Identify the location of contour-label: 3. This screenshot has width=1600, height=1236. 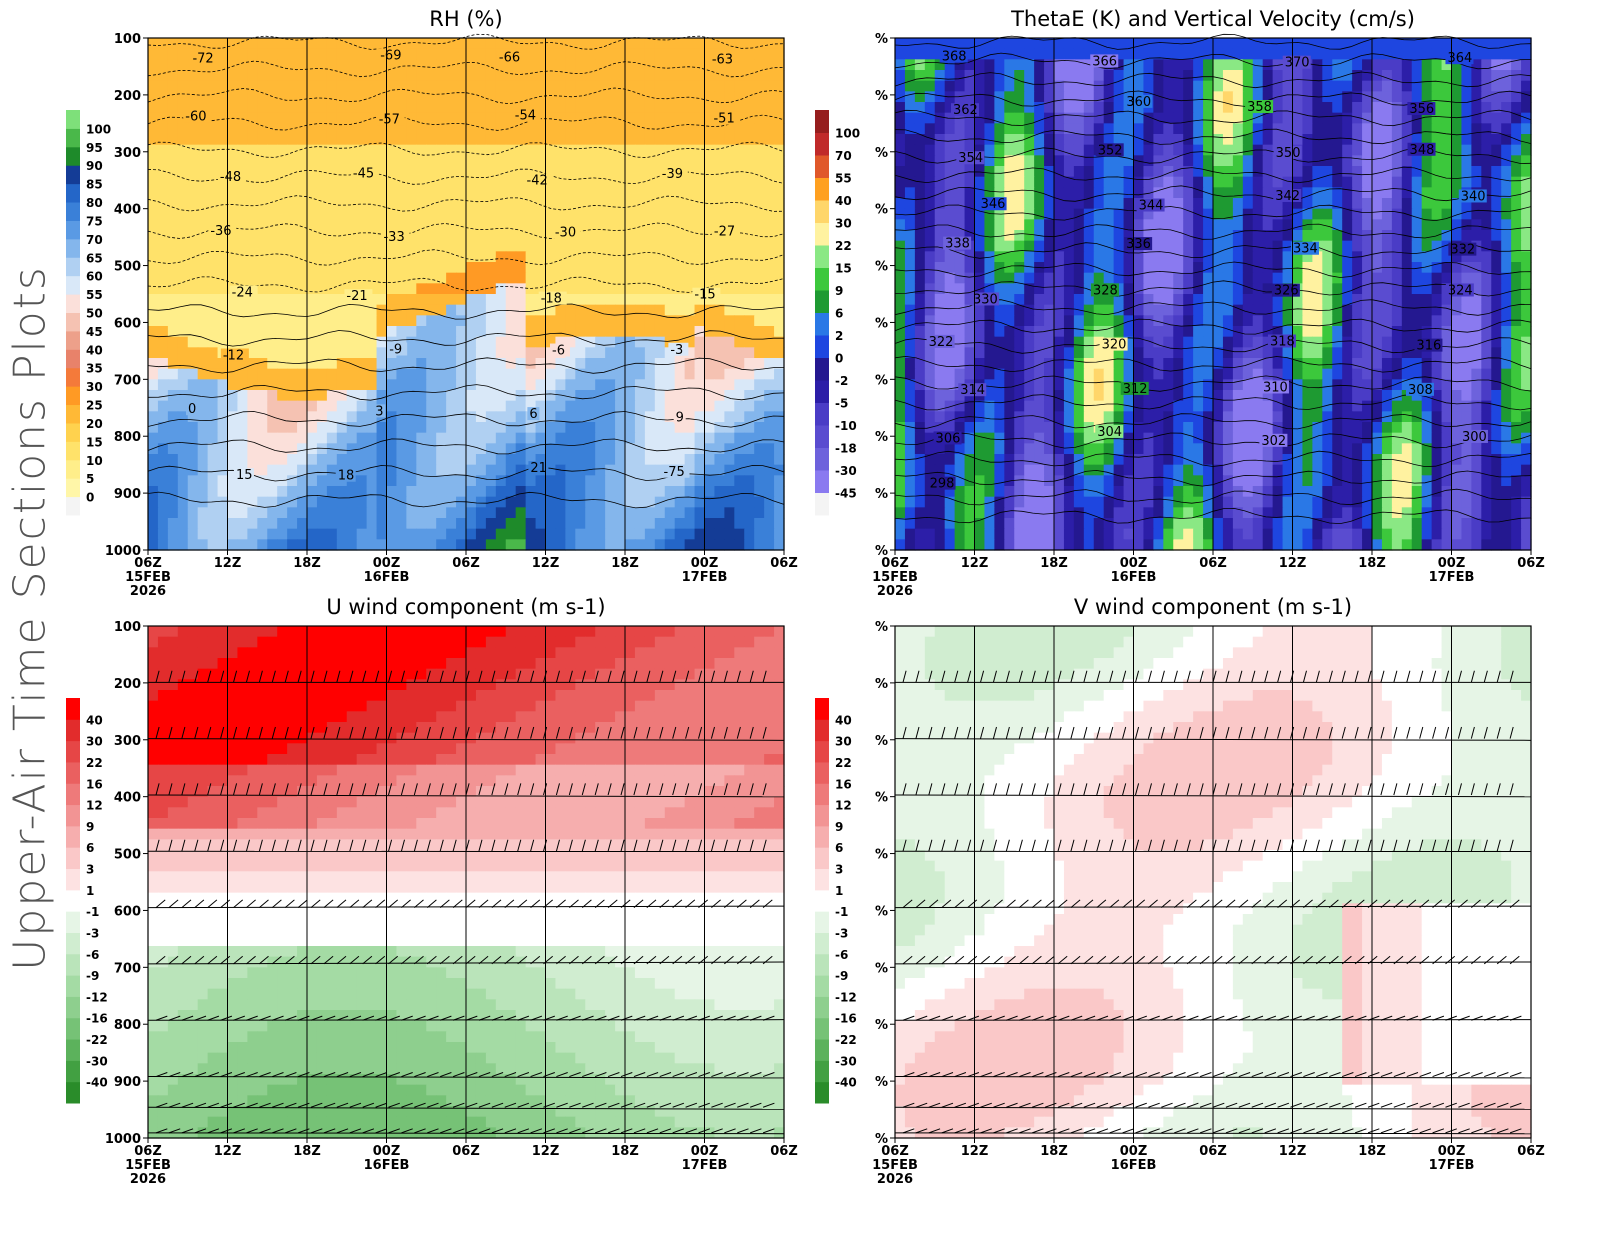
(379, 411).